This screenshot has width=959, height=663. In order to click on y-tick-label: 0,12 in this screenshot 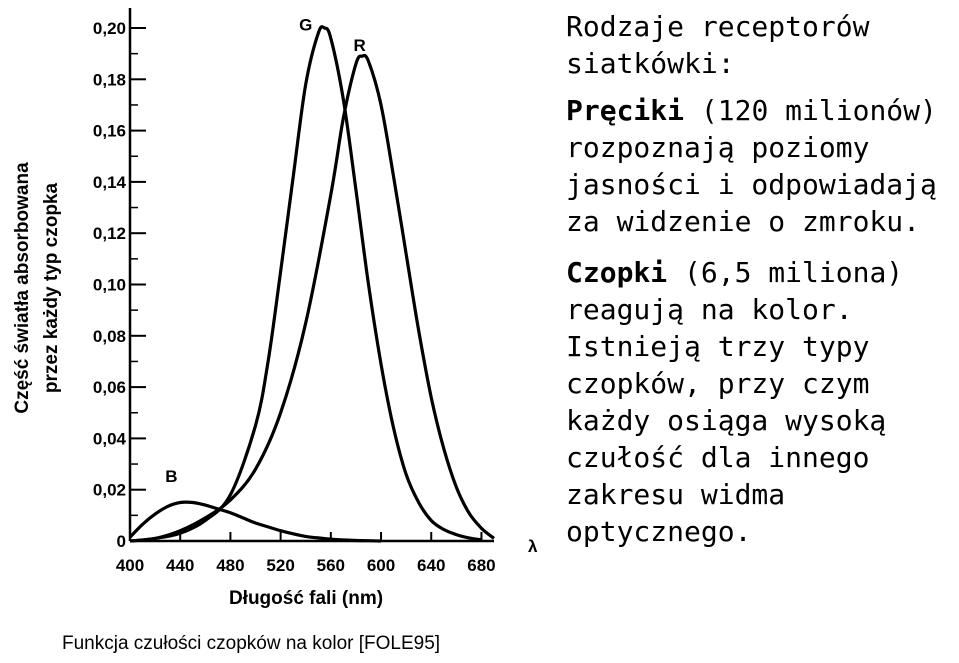, I will do `click(109, 233)`.